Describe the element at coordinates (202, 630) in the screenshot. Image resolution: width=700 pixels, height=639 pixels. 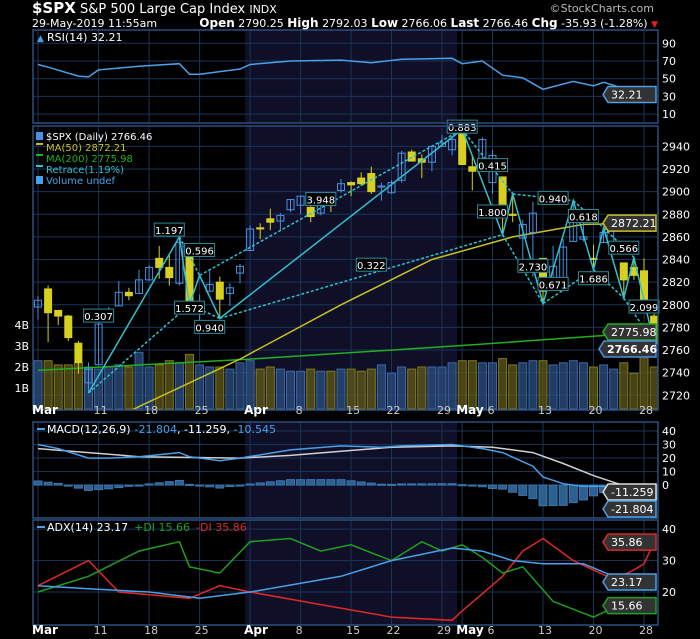
I see `x-tick-label: 25` at that location.